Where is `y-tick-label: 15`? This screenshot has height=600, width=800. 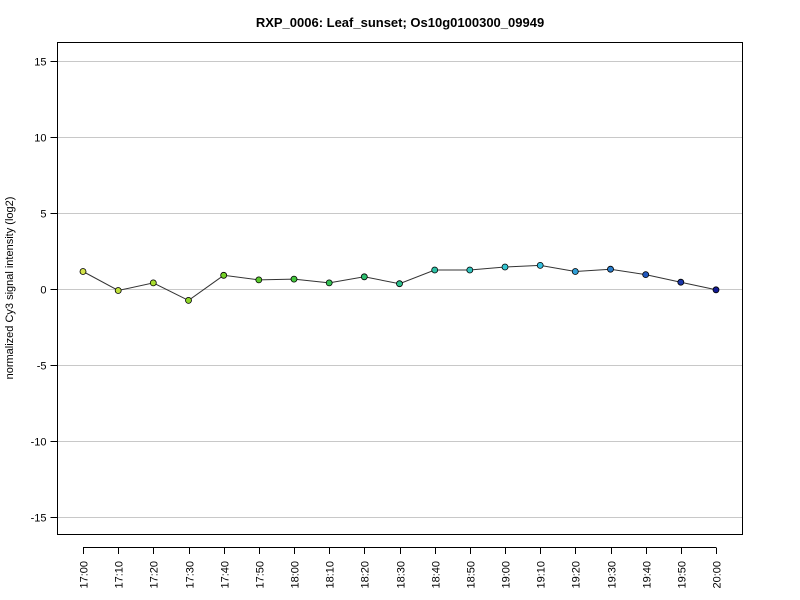
y-tick-label: 15 is located at coordinates (40, 63).